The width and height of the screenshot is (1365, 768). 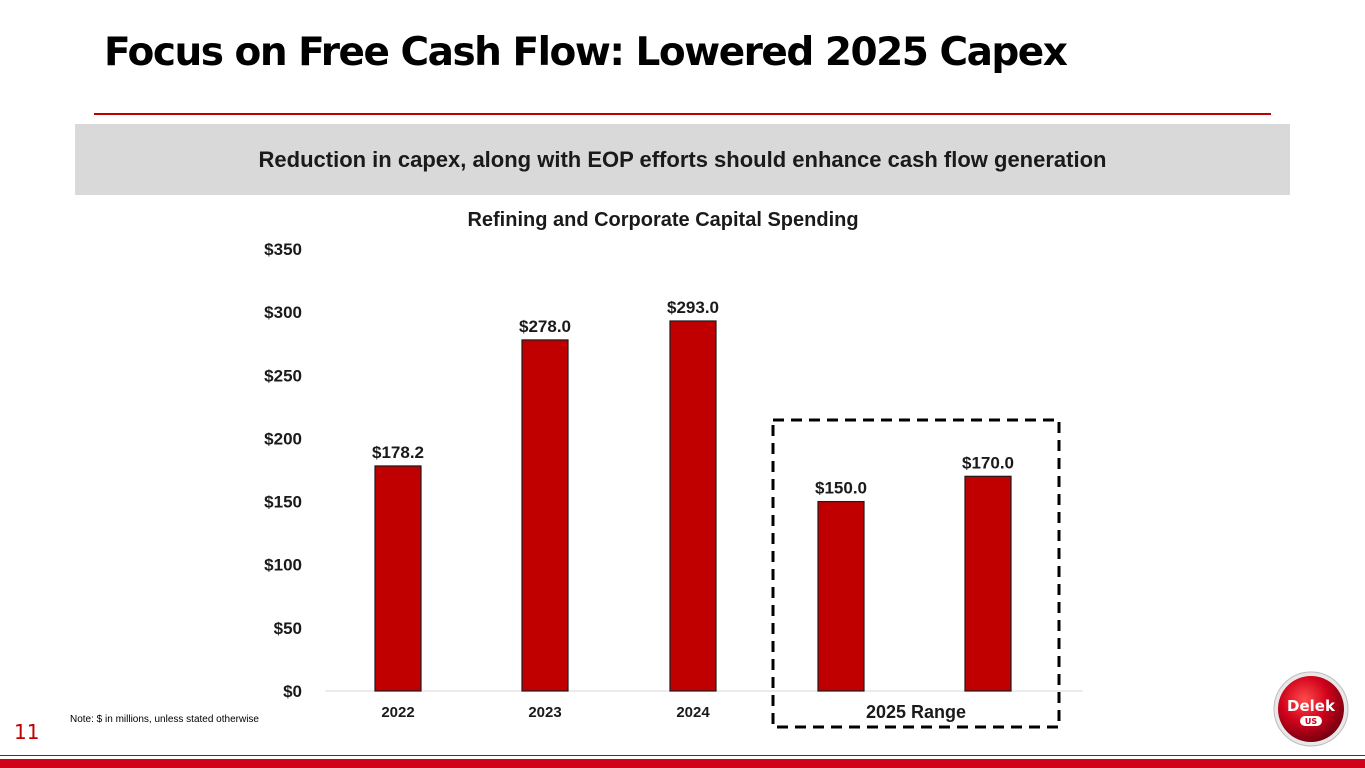 What do you see at coordinates (288, 628) in the screenshot?
I see `y-tick-label: $50` at bounding box center [288, 628].